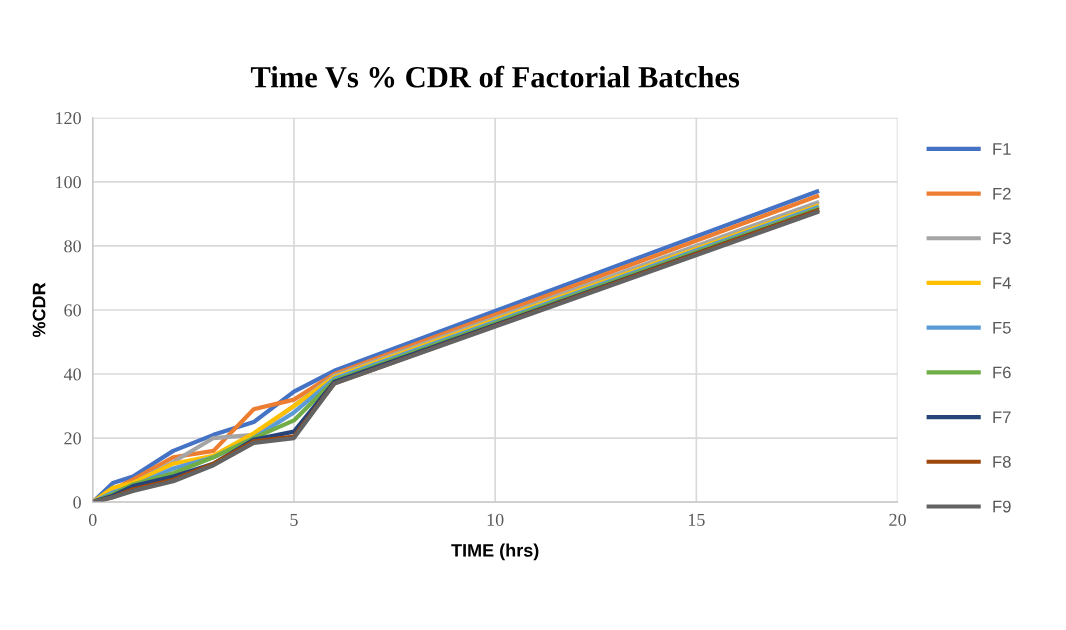  What do you see at coordinates (72, 438) in the screenshot?
I see `y-tick-label: 20` at bounding box center [72, 438].